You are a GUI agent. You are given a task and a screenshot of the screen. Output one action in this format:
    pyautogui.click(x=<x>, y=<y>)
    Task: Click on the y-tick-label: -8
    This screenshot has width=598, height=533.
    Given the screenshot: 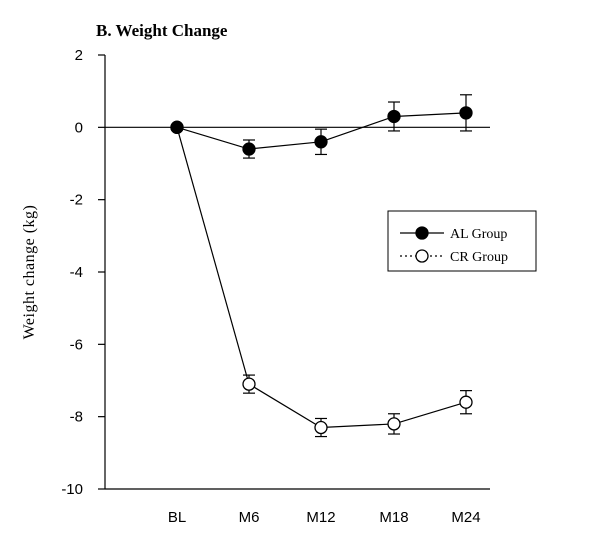 What is the action you would take?
    pyautogui.click(x=76, y=417)
    